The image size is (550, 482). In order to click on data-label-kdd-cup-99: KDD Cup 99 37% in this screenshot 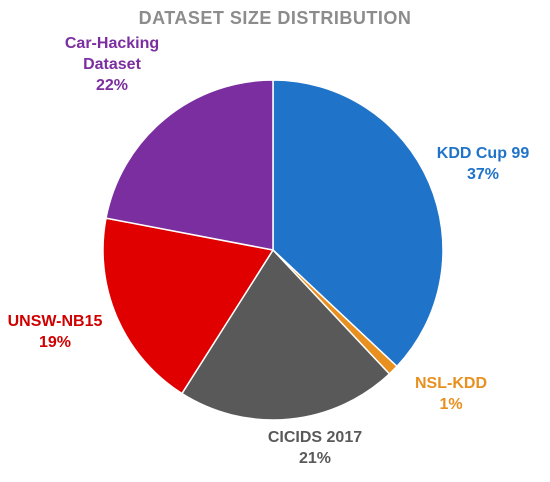, I will do `click(483, 164)`.